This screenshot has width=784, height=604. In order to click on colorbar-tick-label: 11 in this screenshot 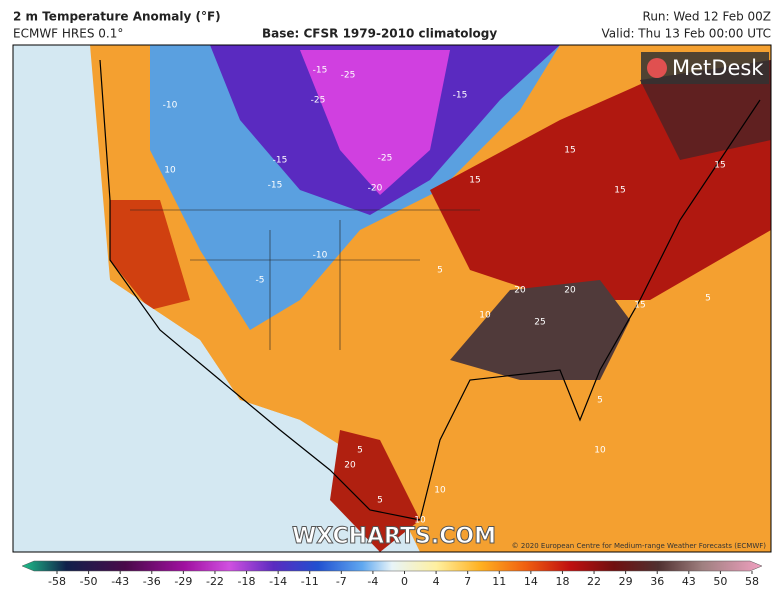, I will do `click(499, 581)`.